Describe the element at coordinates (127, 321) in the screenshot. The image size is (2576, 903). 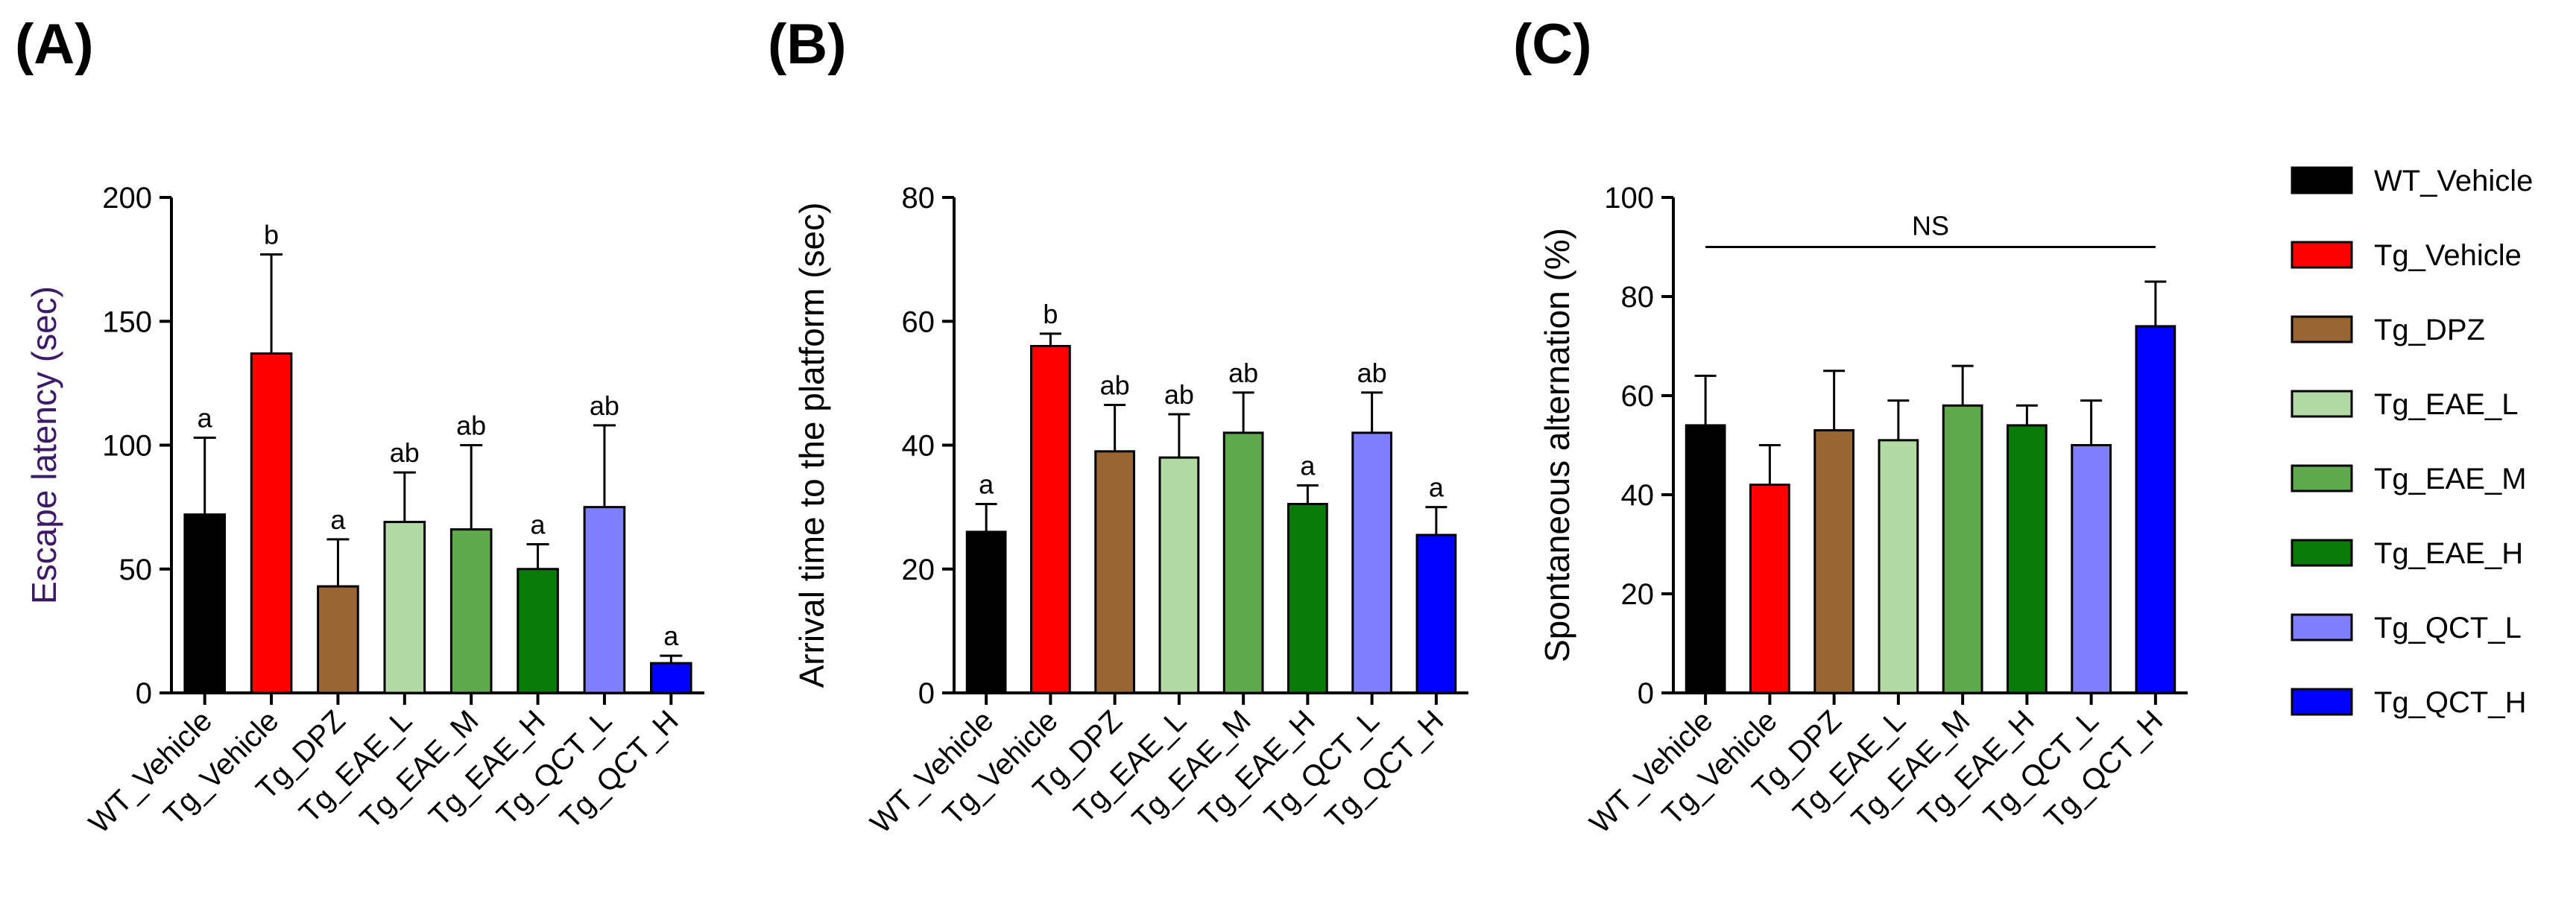
I see `y-tick-label: 150` at that location.